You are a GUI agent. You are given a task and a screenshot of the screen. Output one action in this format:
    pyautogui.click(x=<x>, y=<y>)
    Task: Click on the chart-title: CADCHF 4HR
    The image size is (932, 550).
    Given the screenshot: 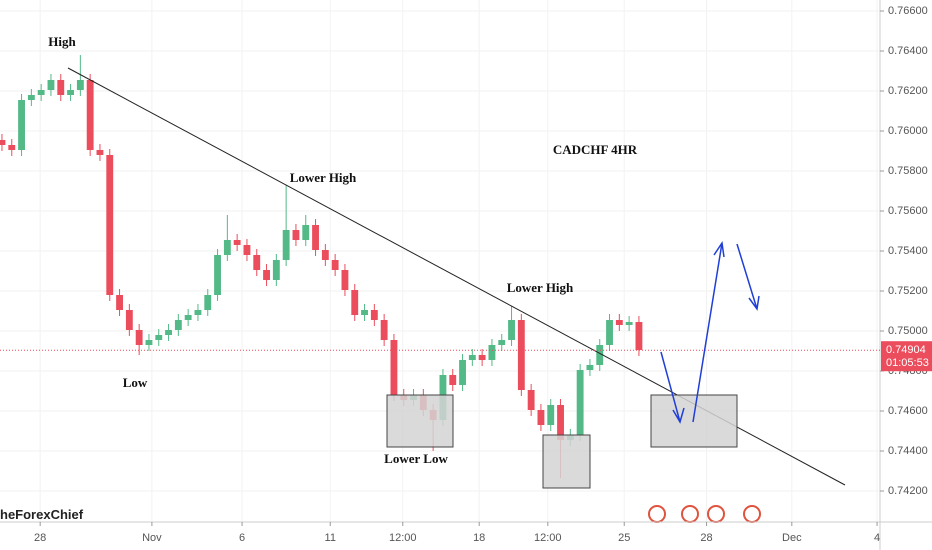 What is the action you would take?
    pyautogui.click(x=595, y=149)
    